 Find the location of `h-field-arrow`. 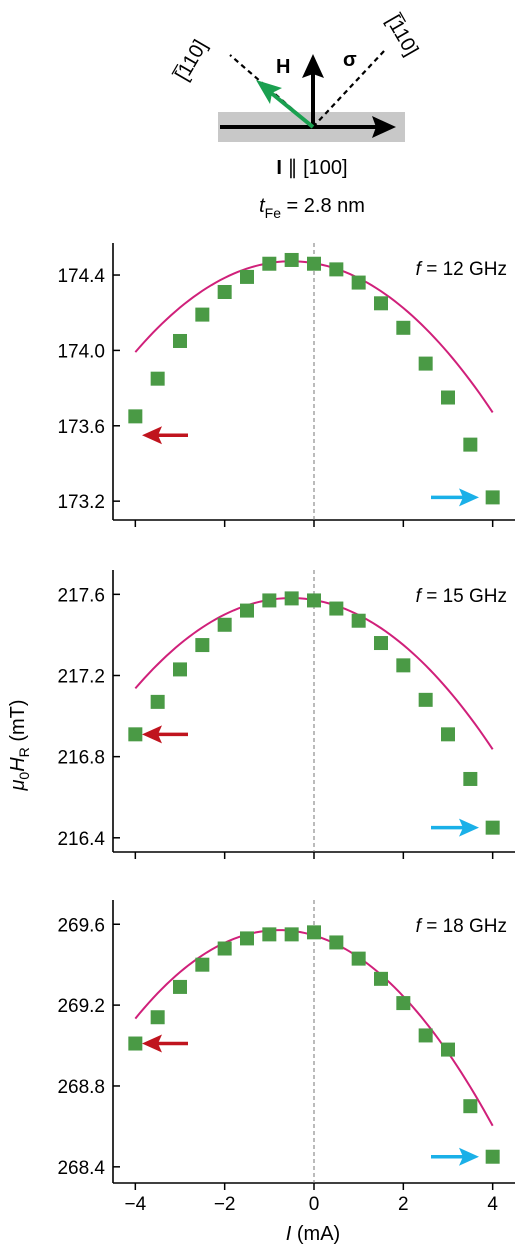

h-field-arrow is located at coordinates (291, 109).